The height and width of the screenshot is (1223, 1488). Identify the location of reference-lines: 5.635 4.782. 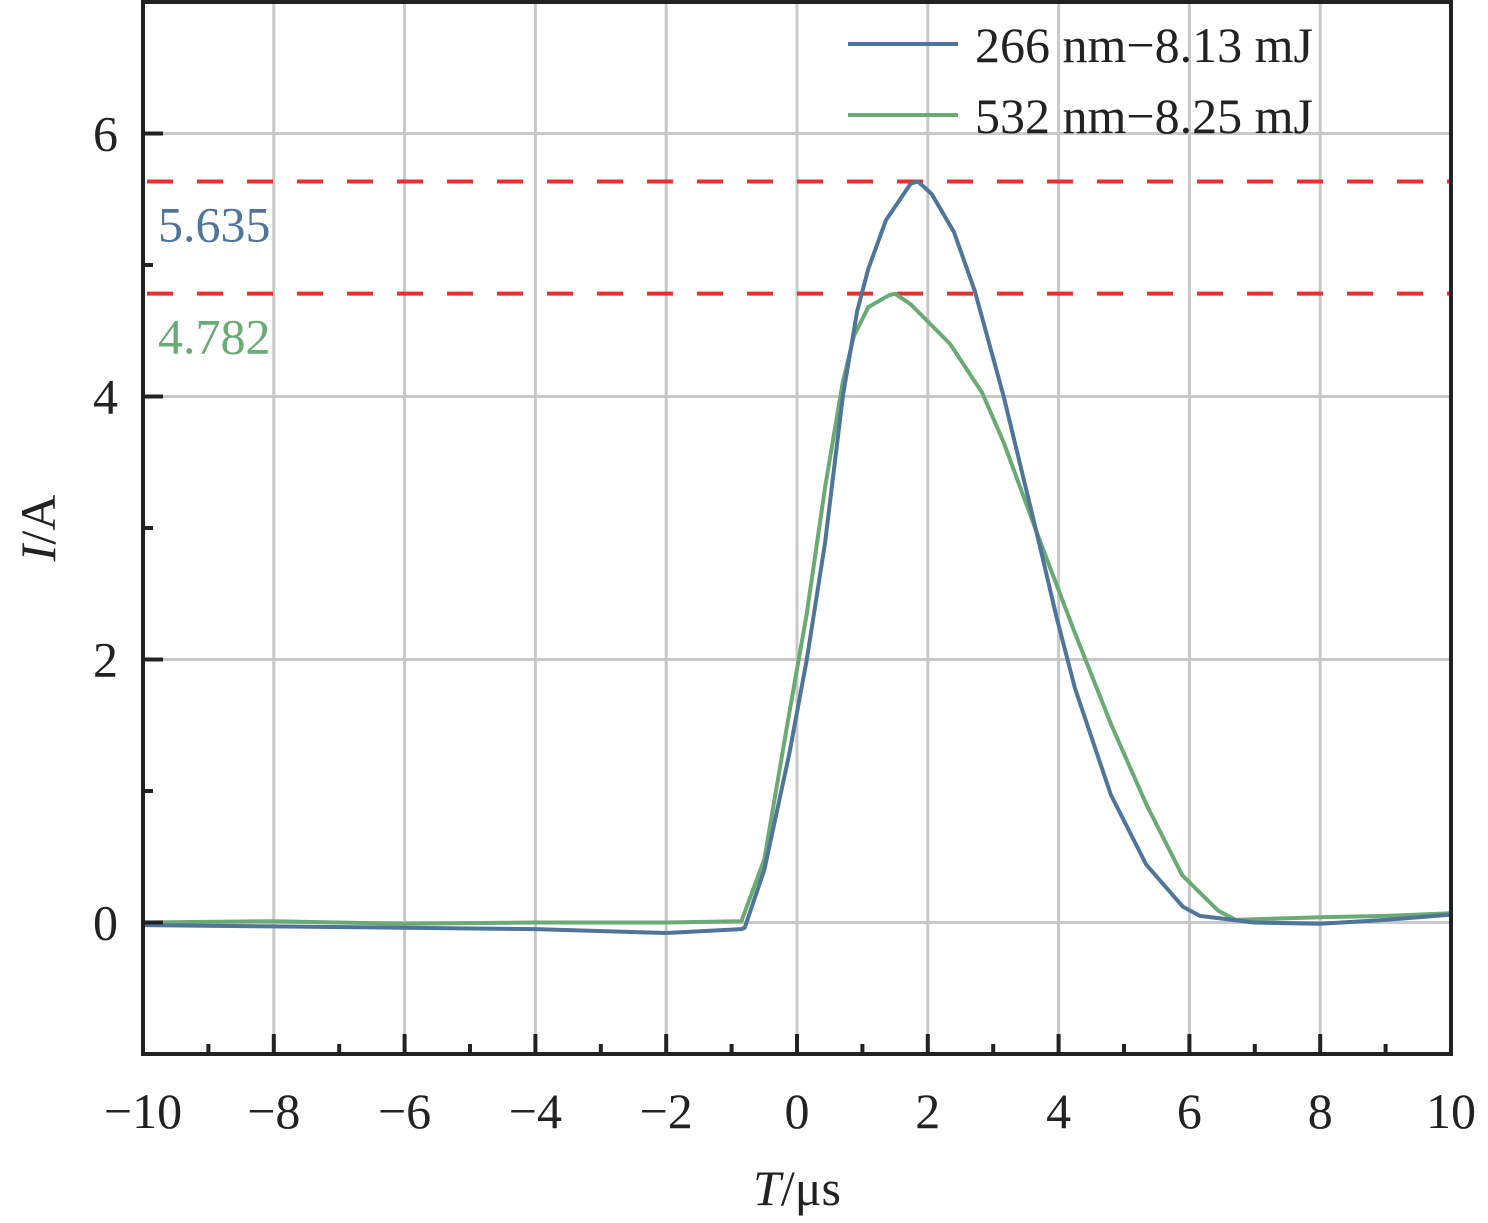
(799, 272).